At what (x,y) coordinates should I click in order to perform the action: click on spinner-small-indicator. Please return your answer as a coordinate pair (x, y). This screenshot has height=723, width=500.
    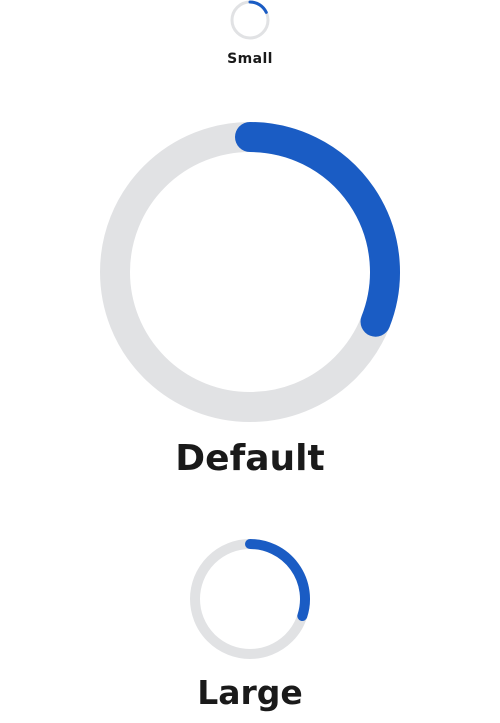
    Looking at the image, I should click on (258, 7).